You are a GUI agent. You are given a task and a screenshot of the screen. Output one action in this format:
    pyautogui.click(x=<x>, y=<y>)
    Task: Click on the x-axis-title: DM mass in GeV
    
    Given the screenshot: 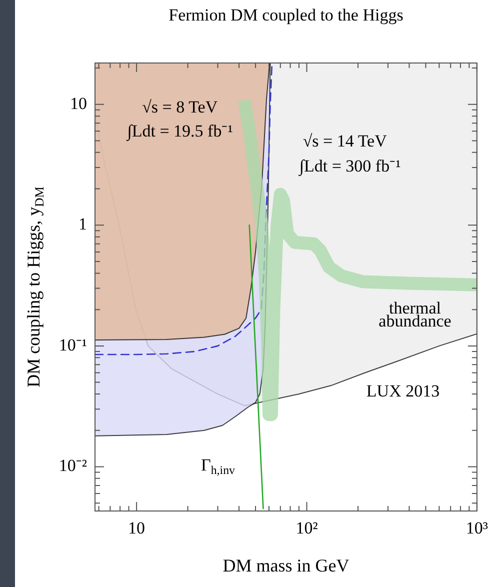 What is the action you would take?
    pyautogui.click(x=286, y=566)
    